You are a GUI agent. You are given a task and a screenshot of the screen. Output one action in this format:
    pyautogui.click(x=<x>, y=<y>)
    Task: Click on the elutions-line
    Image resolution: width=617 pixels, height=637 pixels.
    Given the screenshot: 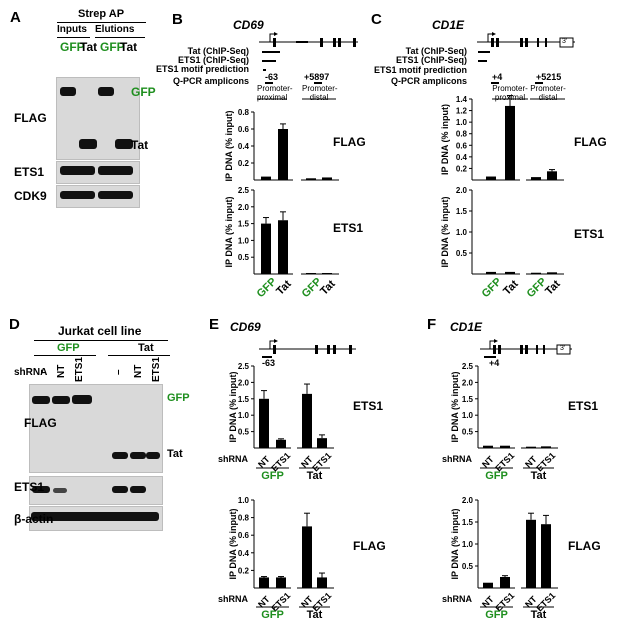 What is the action you would take?
    pyautogui.click(x=120, y=37)
    